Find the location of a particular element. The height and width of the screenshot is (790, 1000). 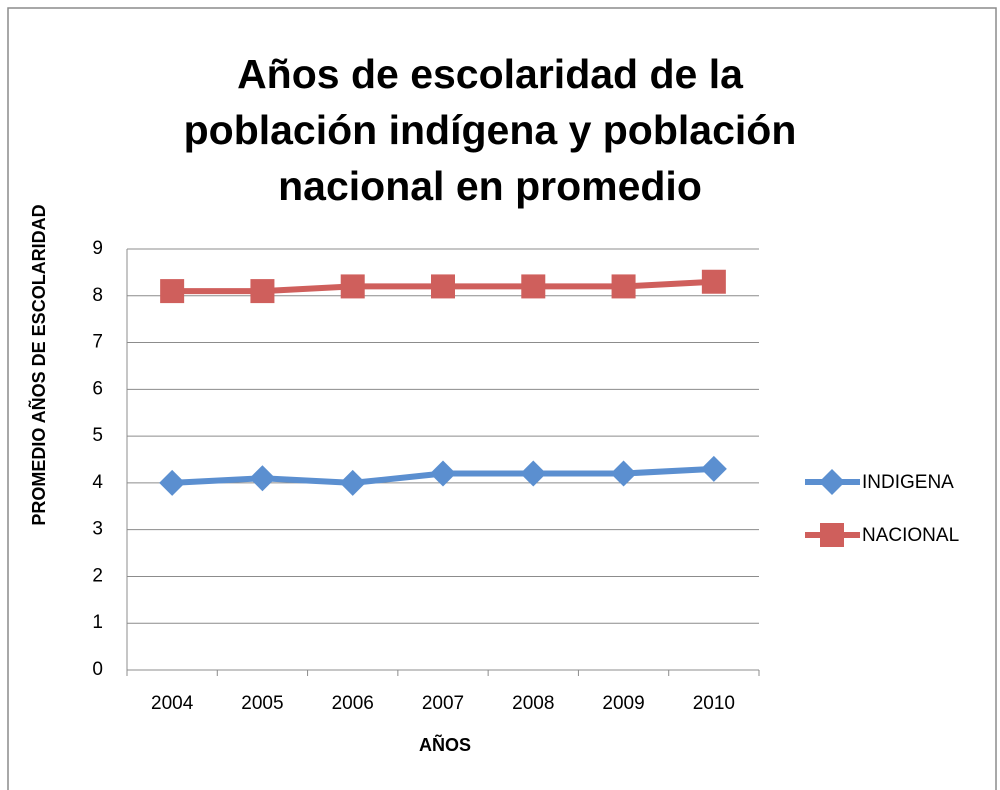

y-axis-title: PROMEDIO AÑOS DE ESCOLARIDAD is located at coordinates (38, 364).